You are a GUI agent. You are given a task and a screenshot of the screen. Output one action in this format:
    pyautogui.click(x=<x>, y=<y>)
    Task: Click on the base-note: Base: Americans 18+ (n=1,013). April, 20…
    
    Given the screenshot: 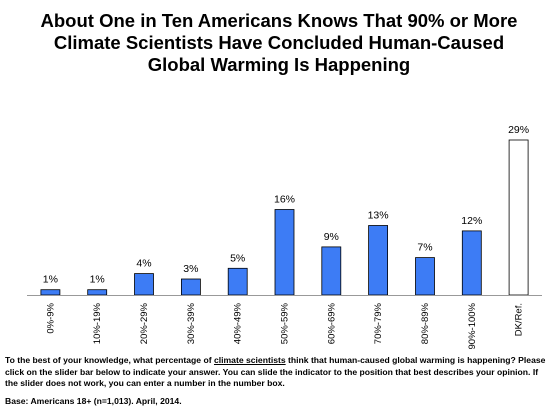 What is the action you would take?
    pyautogui.click(x=93, y=401)
    